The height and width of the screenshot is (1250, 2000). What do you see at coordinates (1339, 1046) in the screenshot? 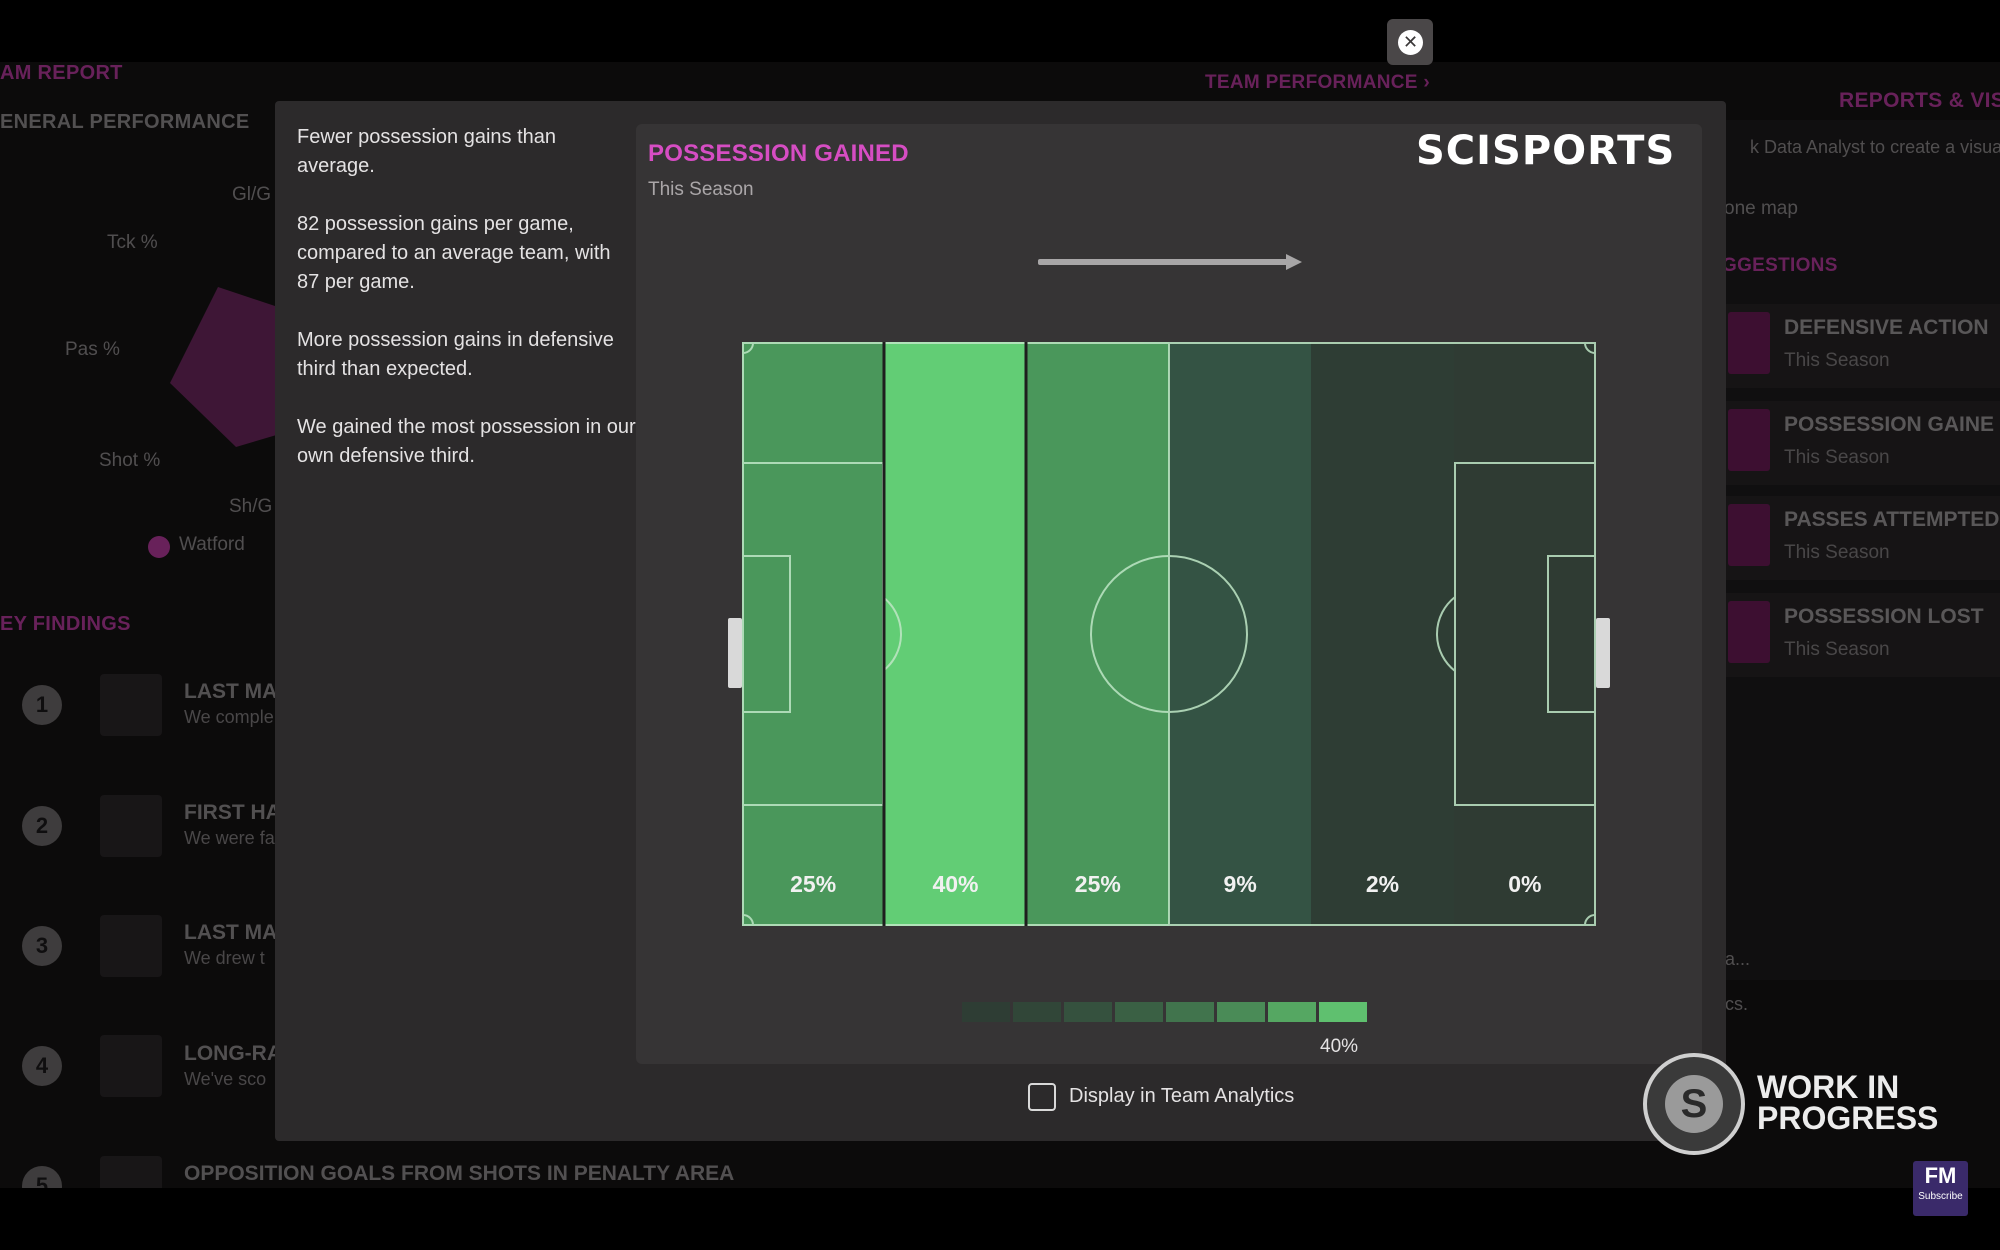
I see `scale-max-label: 40%` at bounding box center [1339, 1046].